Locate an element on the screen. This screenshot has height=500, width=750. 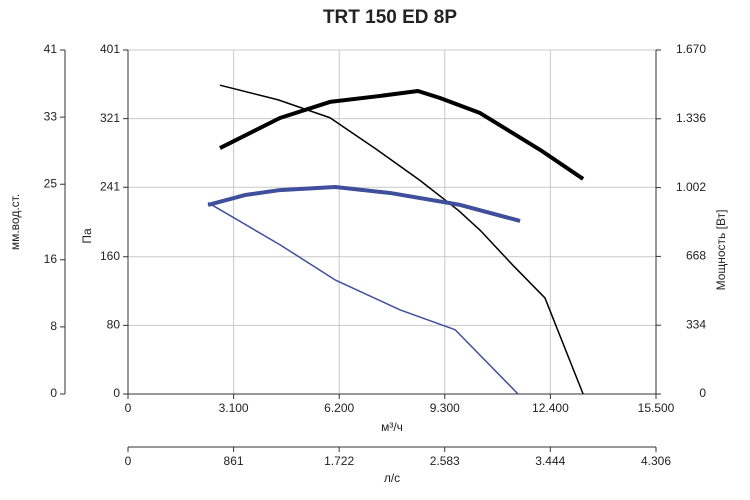
y-tick-label: 241 is located at coordinates (110, 186).